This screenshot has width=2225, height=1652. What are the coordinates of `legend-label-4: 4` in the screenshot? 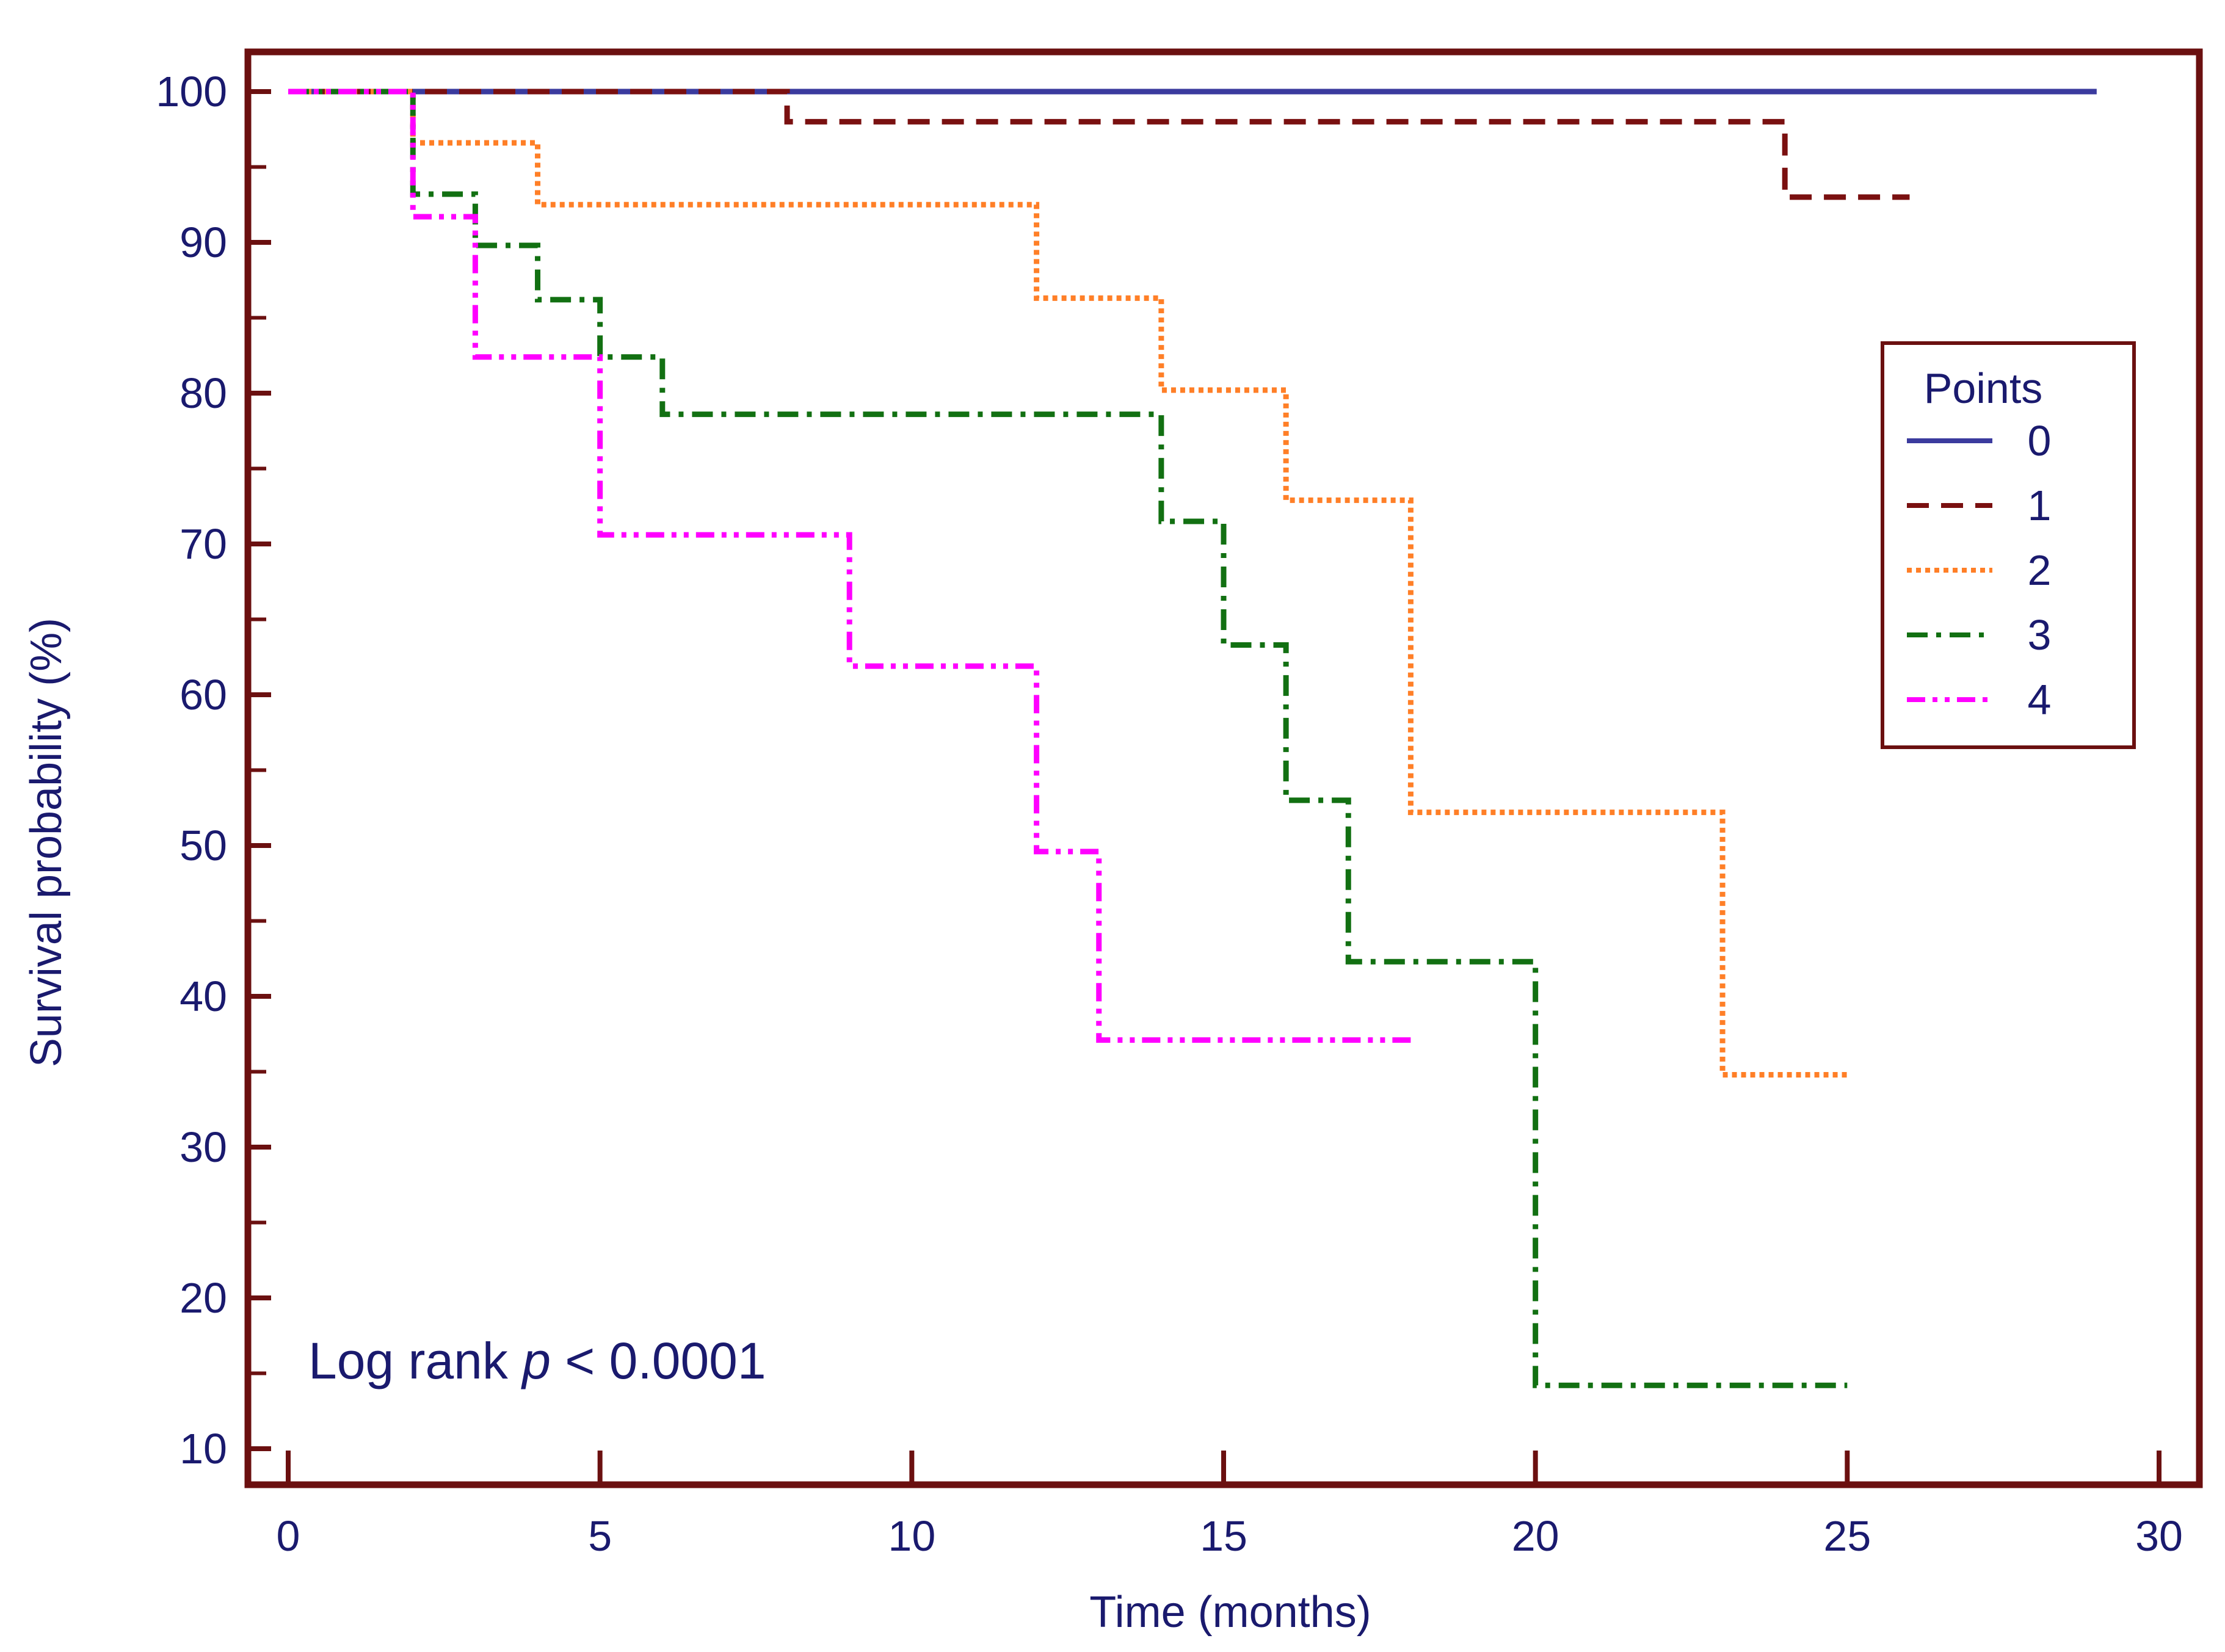 It's located at (2040, 700).